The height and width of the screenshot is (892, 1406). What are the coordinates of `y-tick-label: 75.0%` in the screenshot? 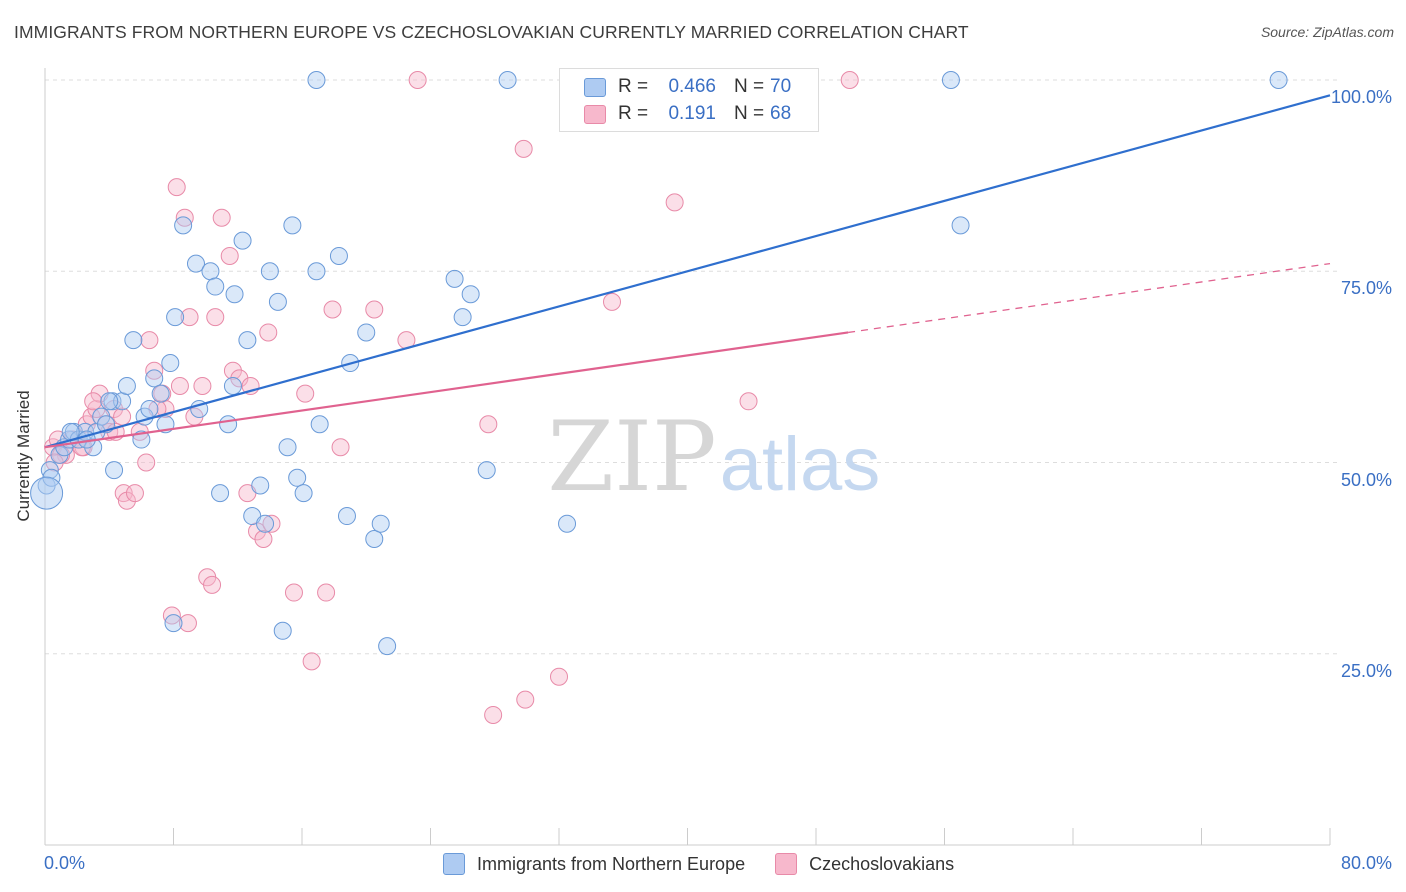 It's located at (1366, 288).